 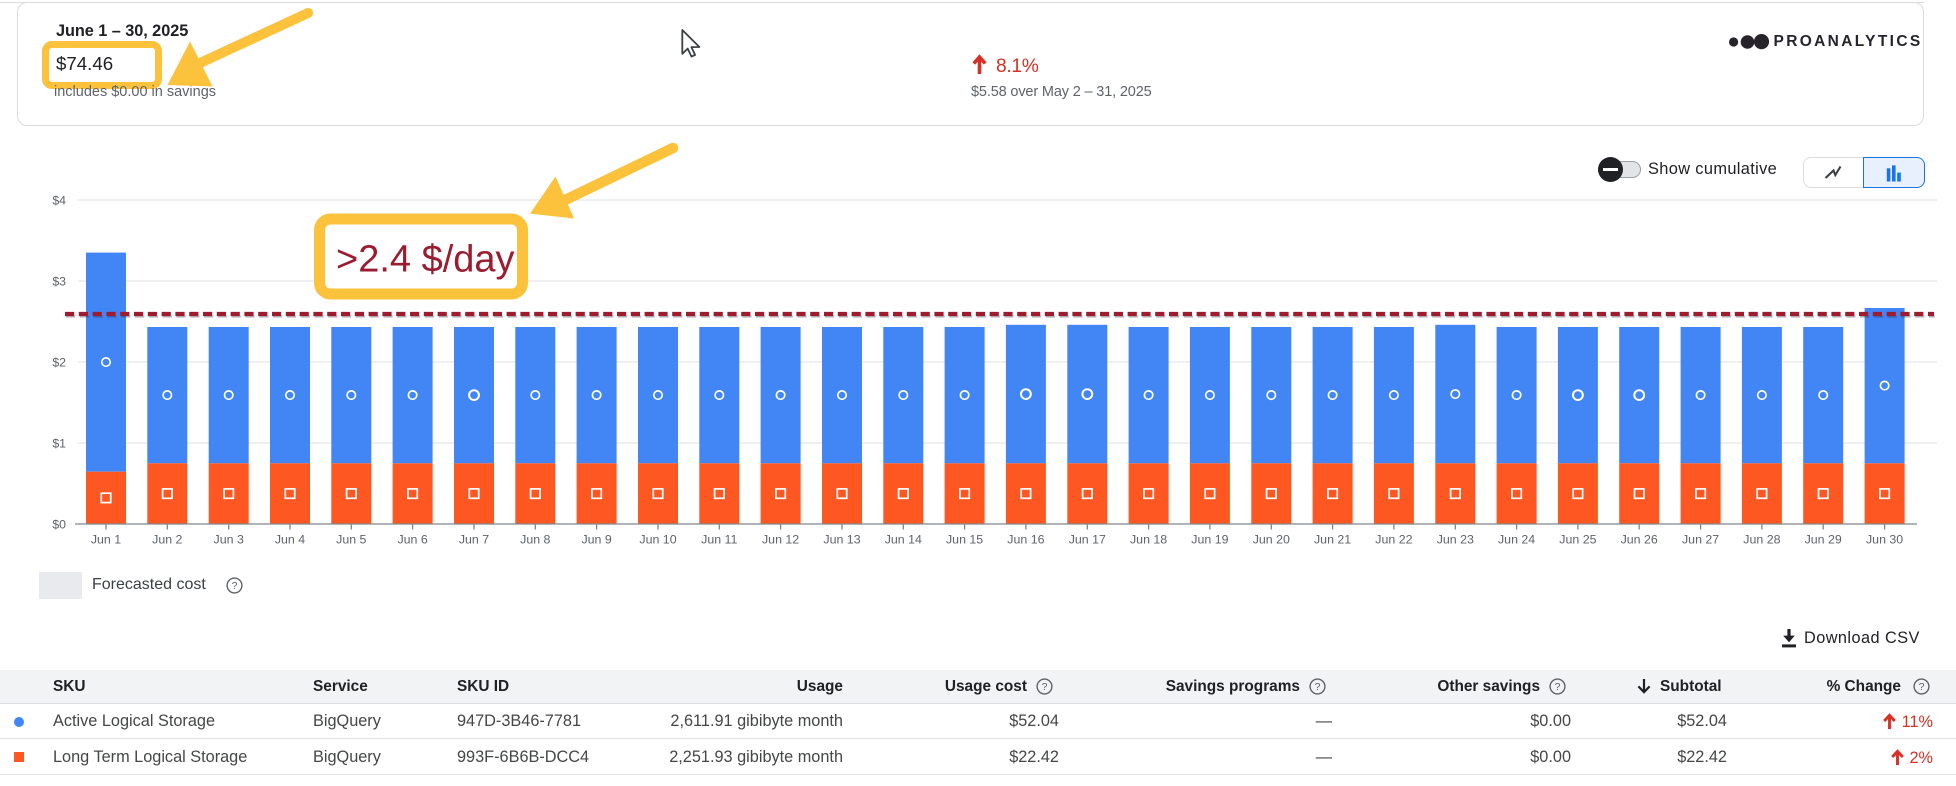 I want to click on svg-text: Jun 24, so click(x=1516, y=540).